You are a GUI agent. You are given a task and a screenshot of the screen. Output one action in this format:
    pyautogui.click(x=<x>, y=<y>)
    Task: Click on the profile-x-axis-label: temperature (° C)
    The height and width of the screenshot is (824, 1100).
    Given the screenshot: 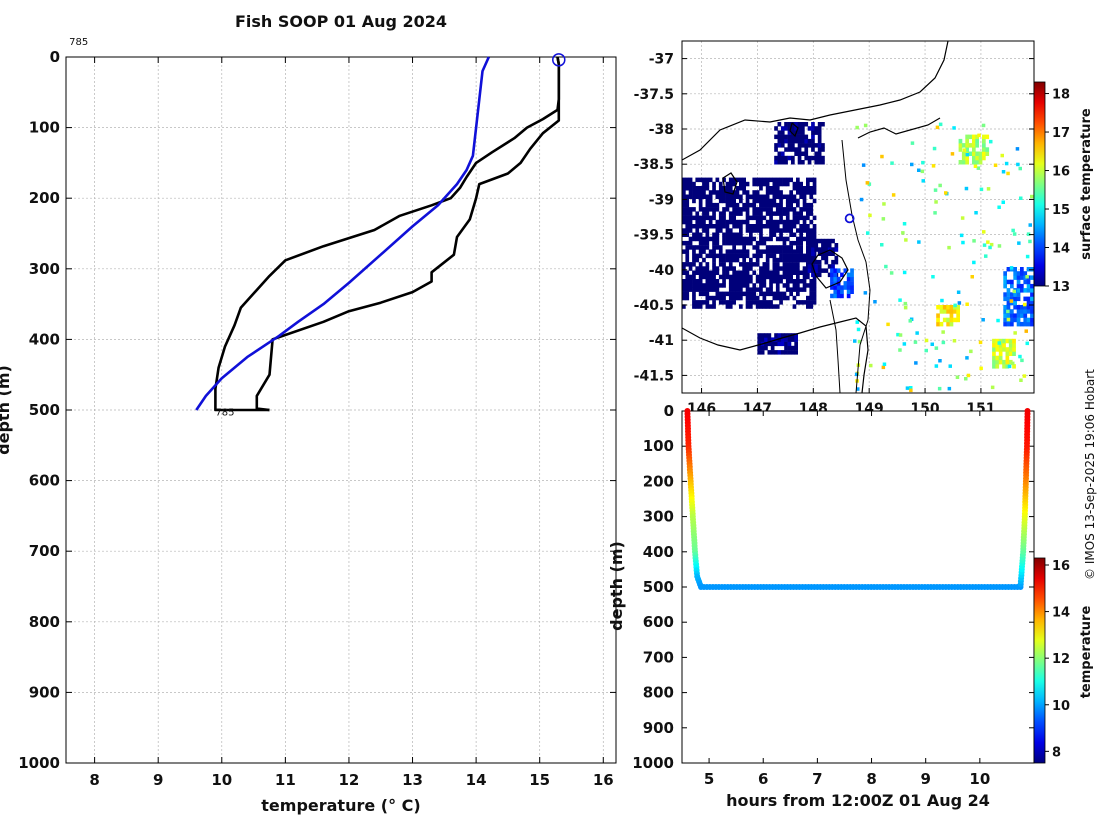 What is the action you would take?
    pyautogui.click(x=340, y=805)
    